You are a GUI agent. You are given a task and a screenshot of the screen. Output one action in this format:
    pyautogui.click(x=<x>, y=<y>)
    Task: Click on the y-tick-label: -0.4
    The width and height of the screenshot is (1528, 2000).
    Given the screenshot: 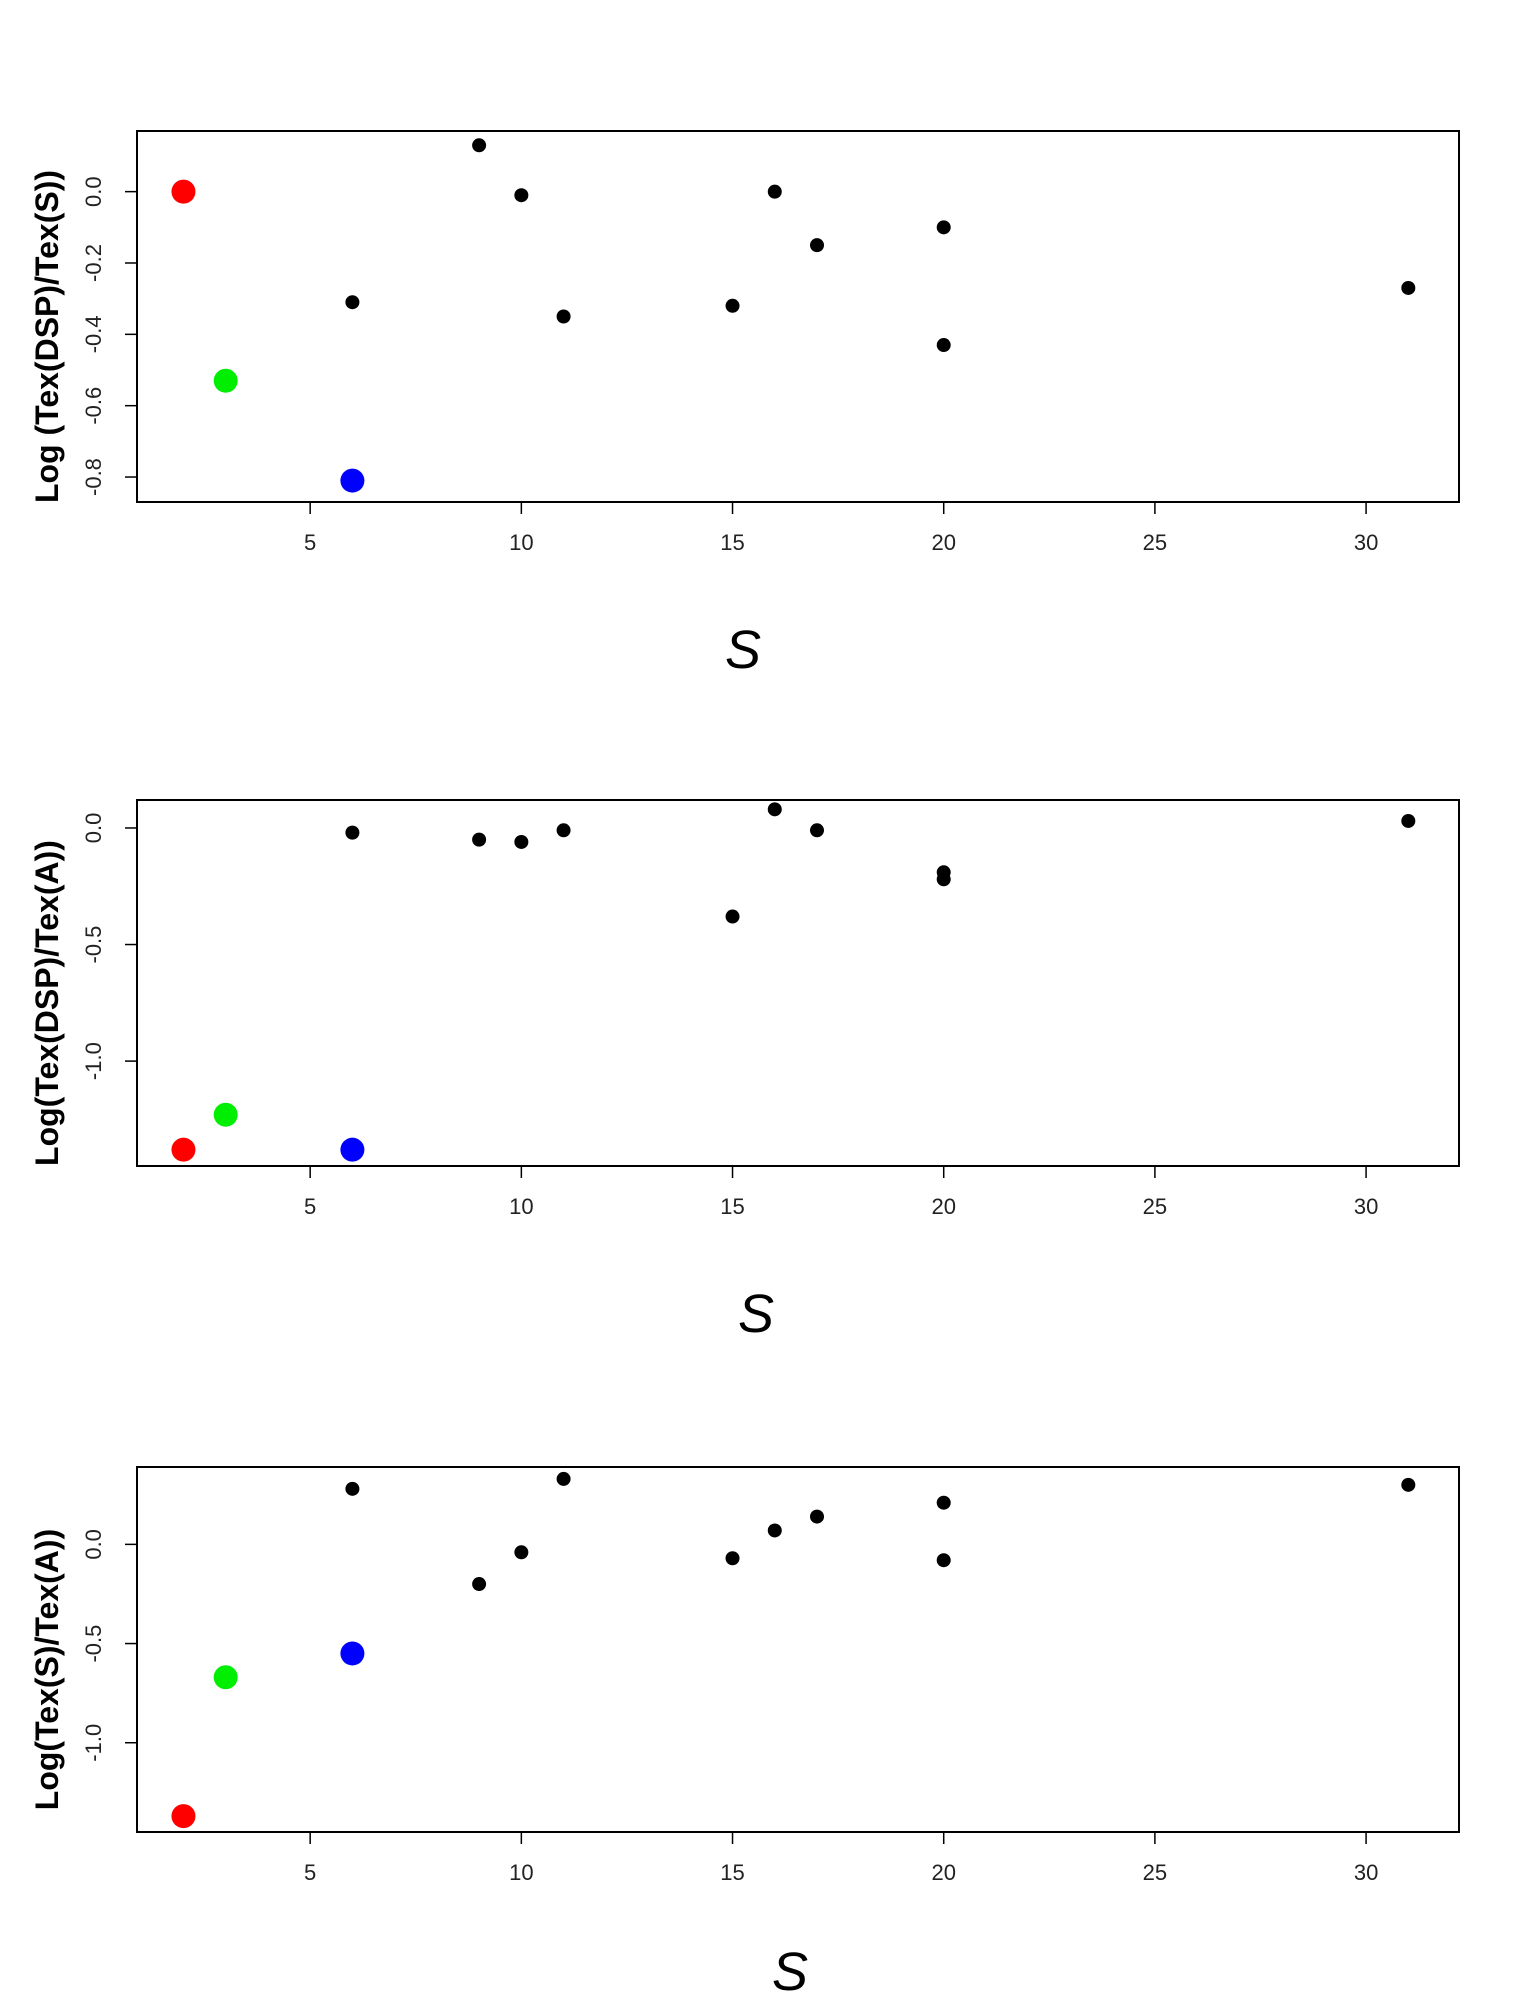 What is the action you would take?
    pyautogui.click(x=93, y=334)
    